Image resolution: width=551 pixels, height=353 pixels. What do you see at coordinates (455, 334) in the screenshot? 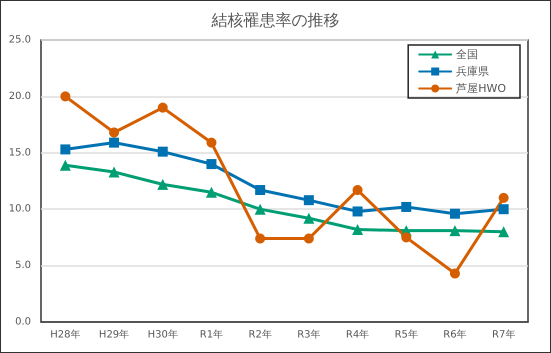
I see `x-tick-label: R6年` at bounding box center [455, 334].